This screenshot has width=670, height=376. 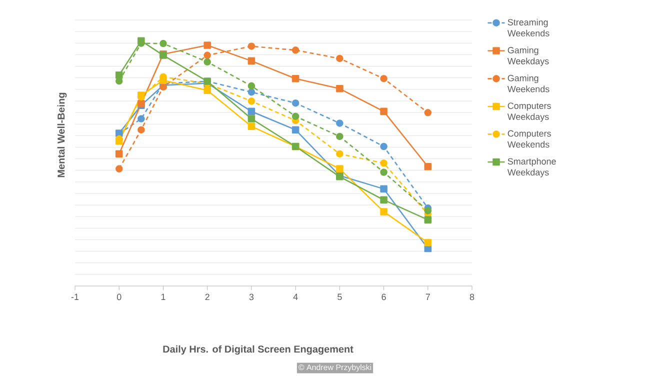 I want to click on legend-label: Gaming Weekdays, so click(x=528, y=56).